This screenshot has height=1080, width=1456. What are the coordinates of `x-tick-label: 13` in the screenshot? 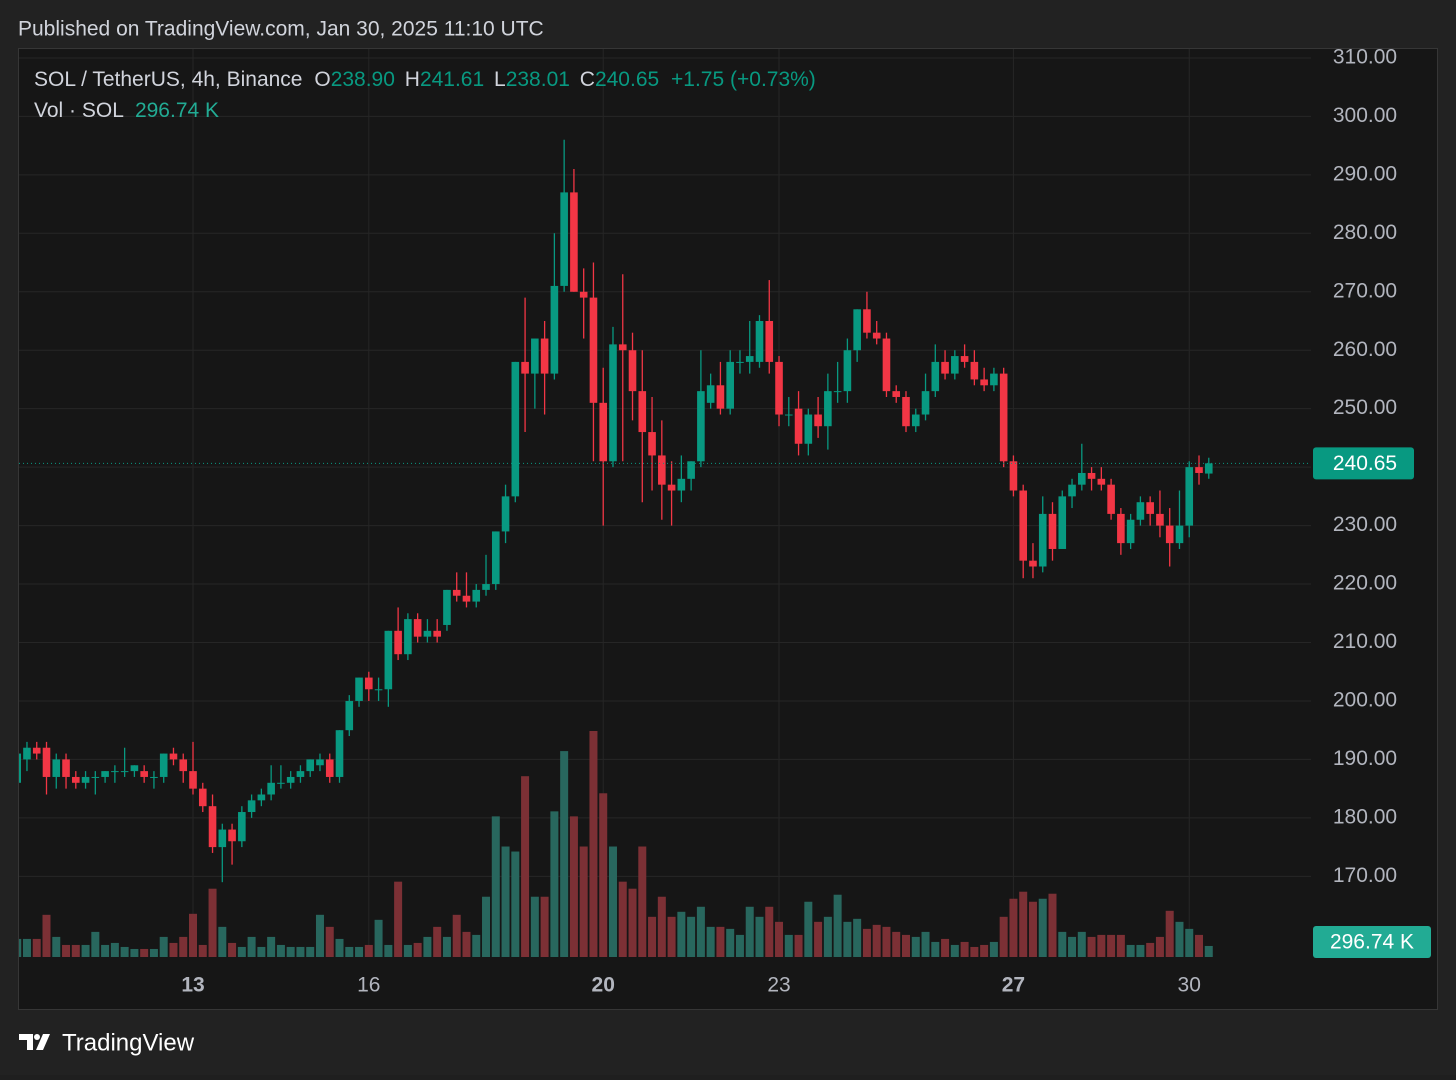 It's located at (192, 985).